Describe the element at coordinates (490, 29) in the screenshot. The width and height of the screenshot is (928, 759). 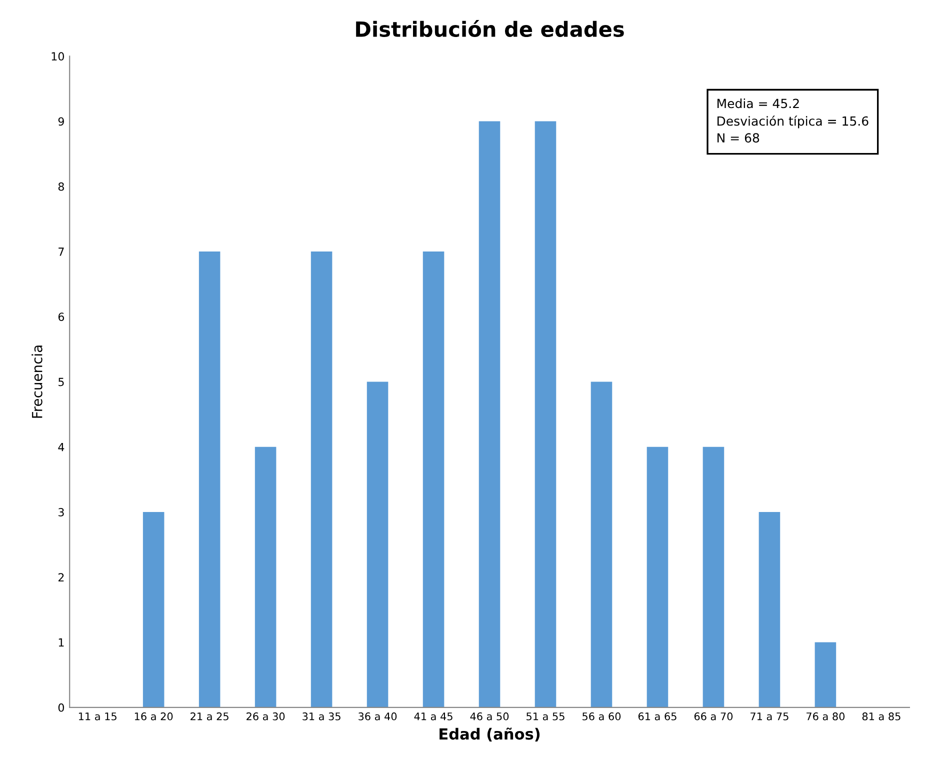
I see `chart-title: Distribución de edades` at that location.